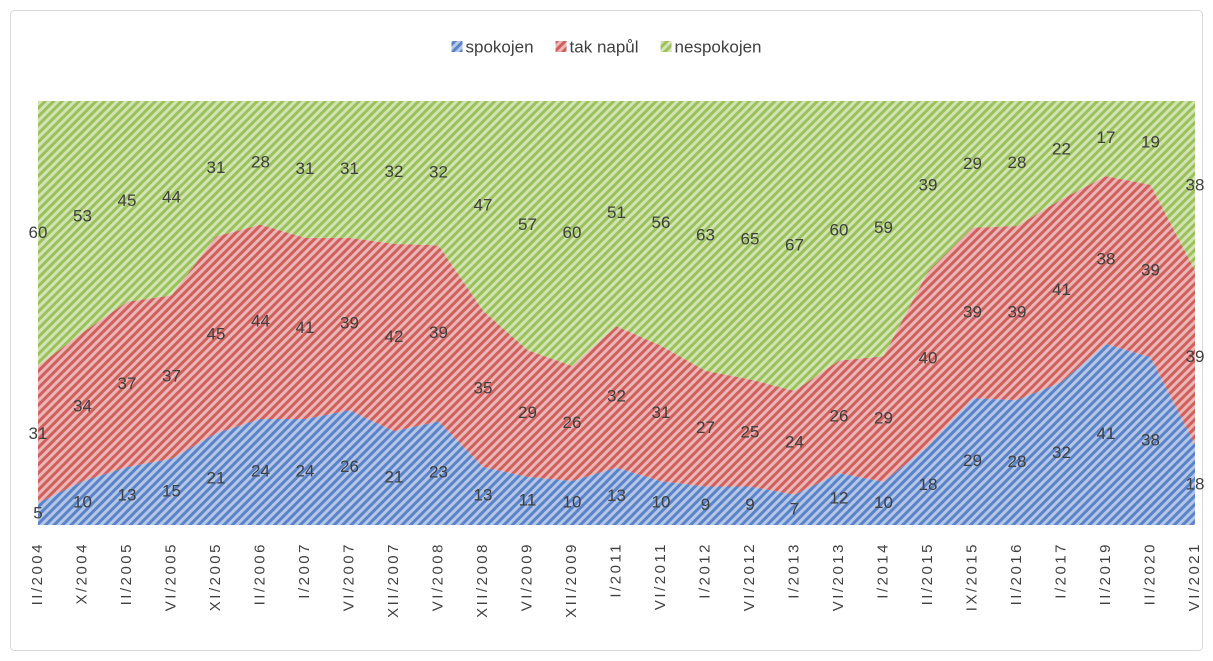  Describe the element at coordinates (838, 576) in the screenshot. I see `x-tick-label: VI/2013` at that location.